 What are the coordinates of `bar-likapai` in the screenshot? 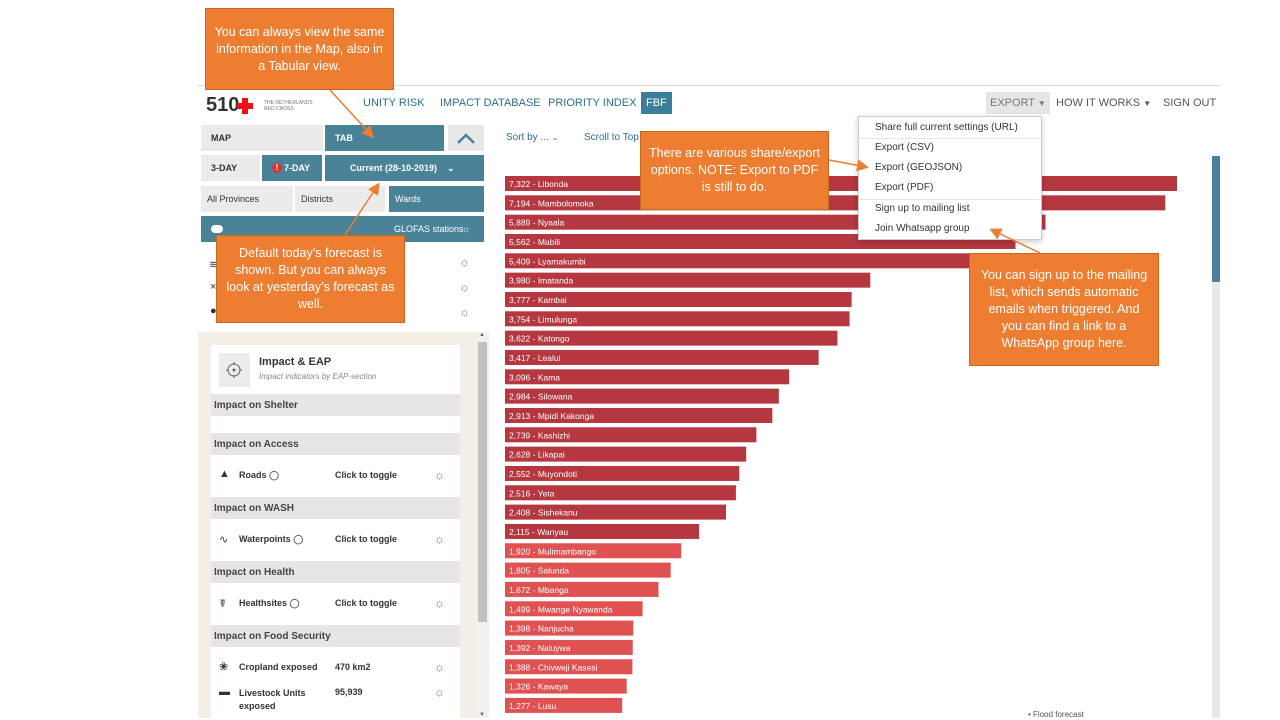 It's located at (626, 454).